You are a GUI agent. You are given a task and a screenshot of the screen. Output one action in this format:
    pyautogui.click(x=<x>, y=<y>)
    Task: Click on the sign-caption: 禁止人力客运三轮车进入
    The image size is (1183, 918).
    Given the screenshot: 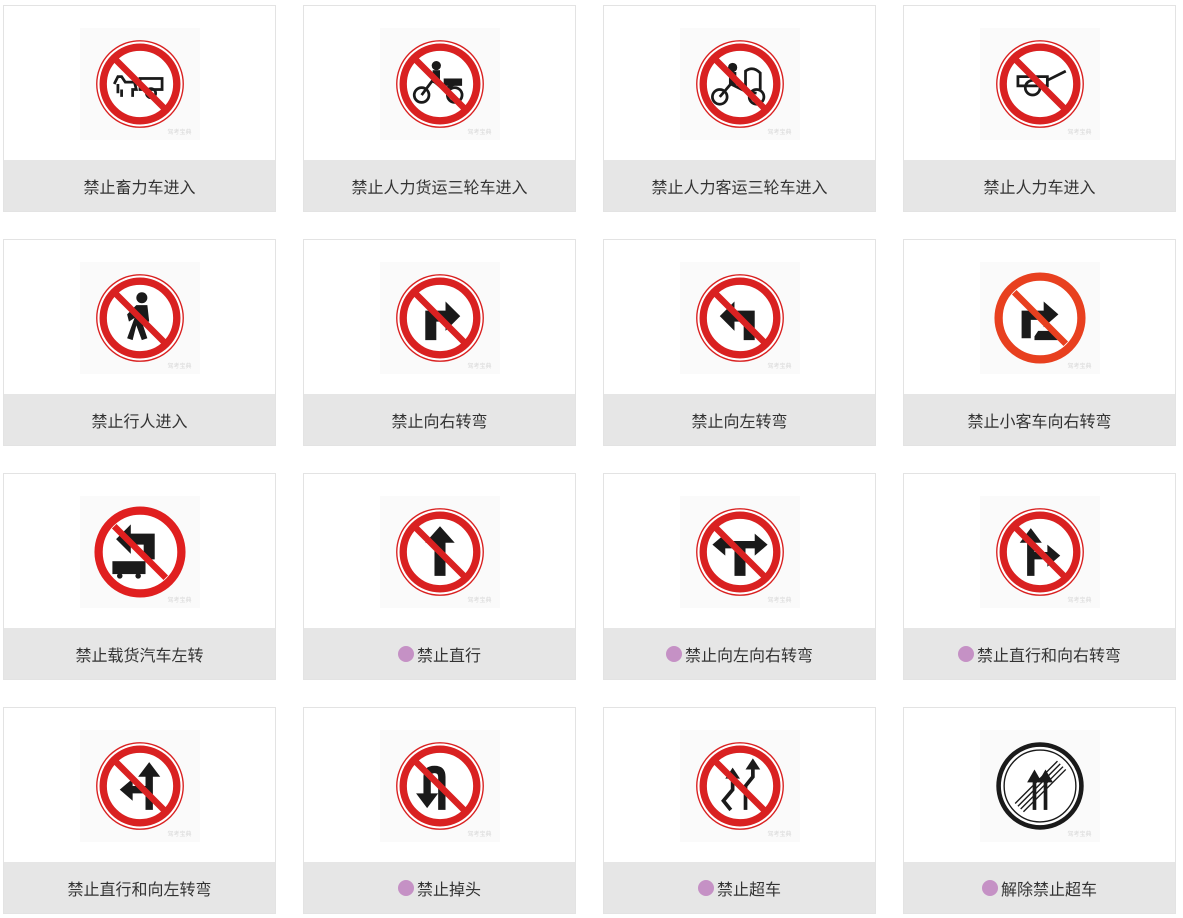 What is the action you would take?
    pyautogui.click(x=739, y=185)
    